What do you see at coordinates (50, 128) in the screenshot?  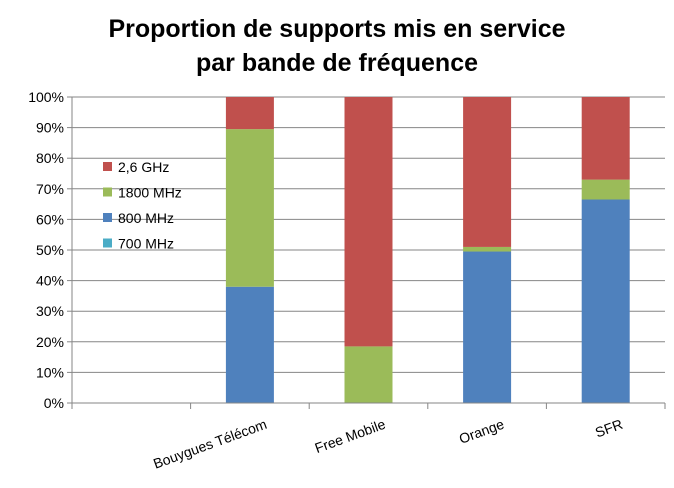 I see `y-tick-label: 90%` at bounding box center [50, 128].